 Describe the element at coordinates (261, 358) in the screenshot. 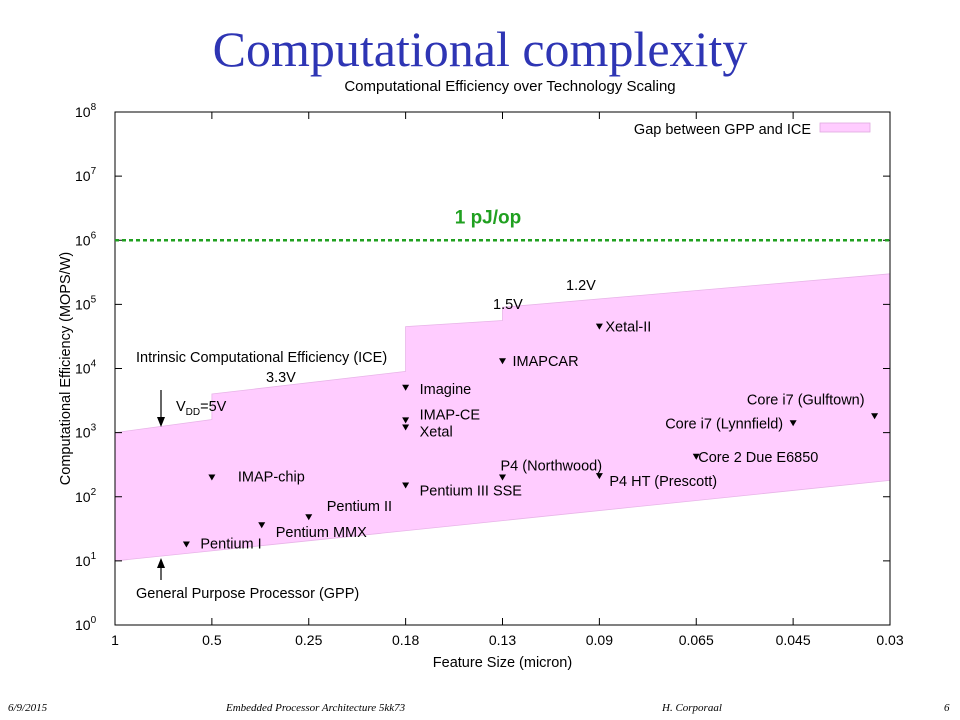

I see `ice-annotation: Intrinsic Computational Efficiency (ICE)` at that location.